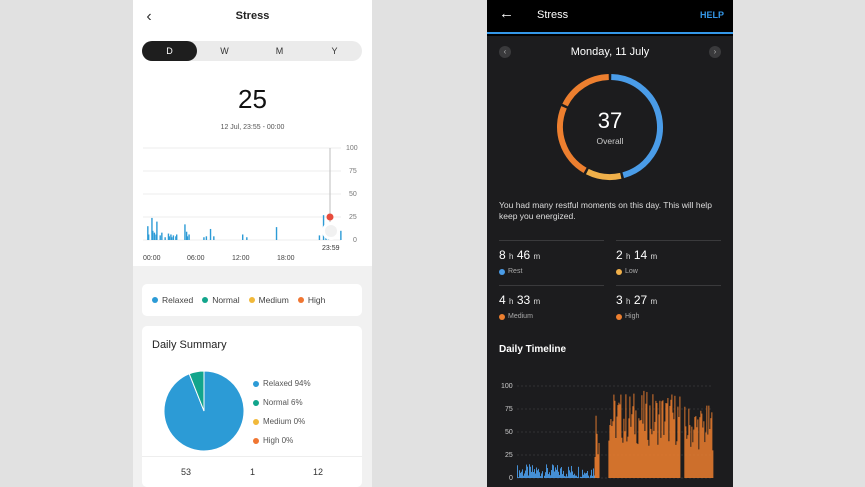 The height and width of the screenshot is (487, 865). What do you see at coordinates (615, 434) in the screenshot?
I see `chart-bars` at bounding box center [615, 434].